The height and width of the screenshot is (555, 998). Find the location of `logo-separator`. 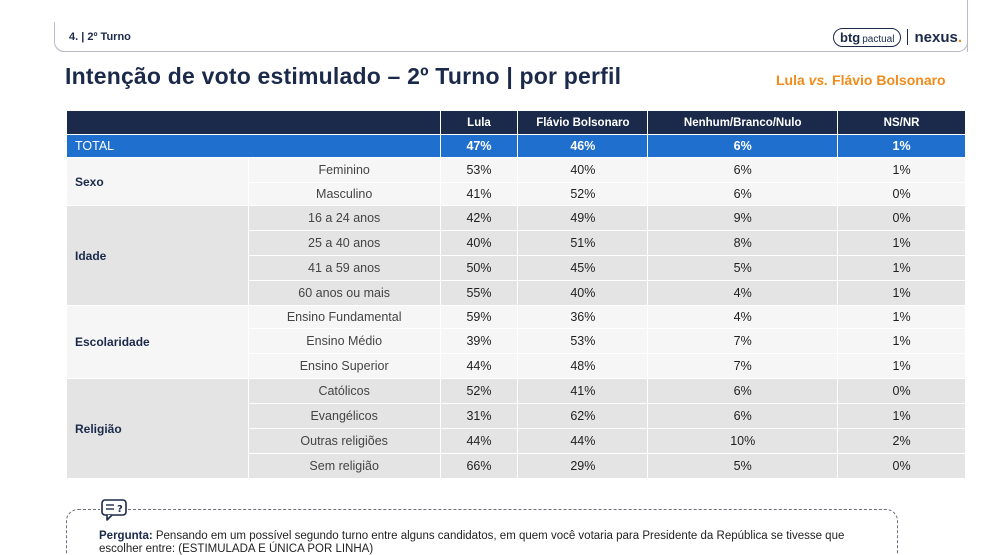

logo-separator is located at coordinates (908, 37).